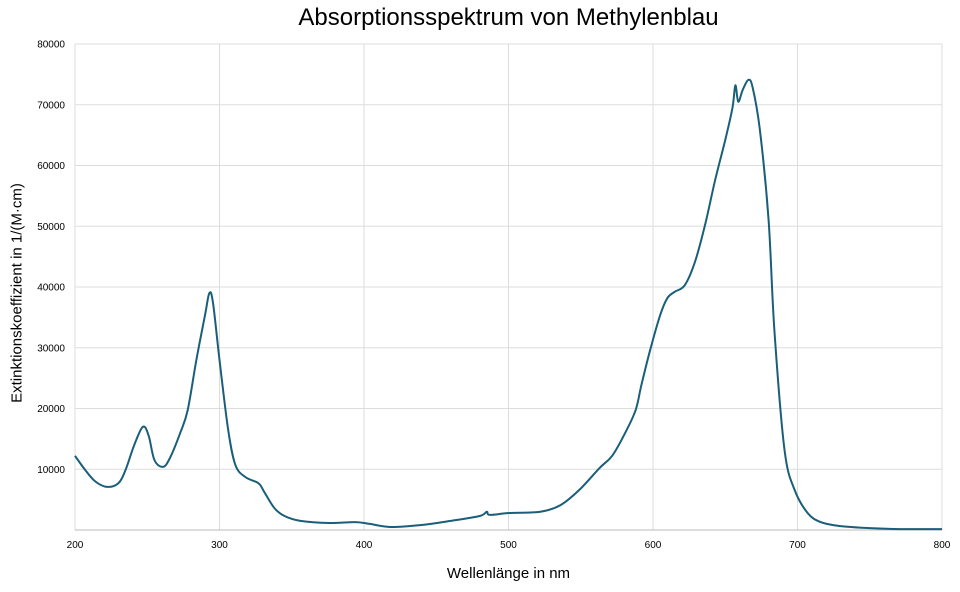 Image resolution: width=960 pixels, height=592 pixels. I want to click on y-tick-label: 20000, so click(51, 409).